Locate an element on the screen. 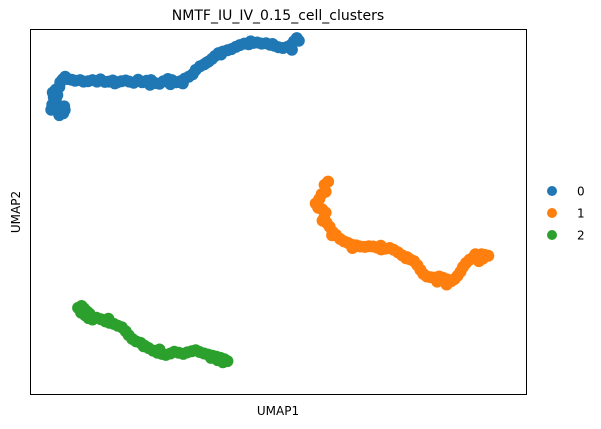 This screenshot has height=429, width=601. legend-label: 2 is located at coordinates (581, 236).